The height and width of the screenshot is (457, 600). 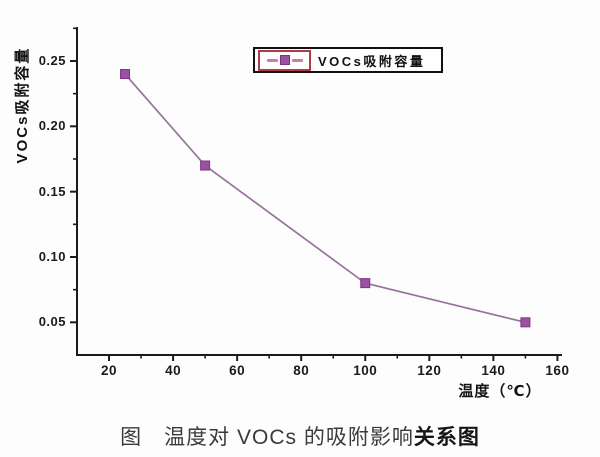 I want to click on legend-highlight-box, so click(x=284, y=60).